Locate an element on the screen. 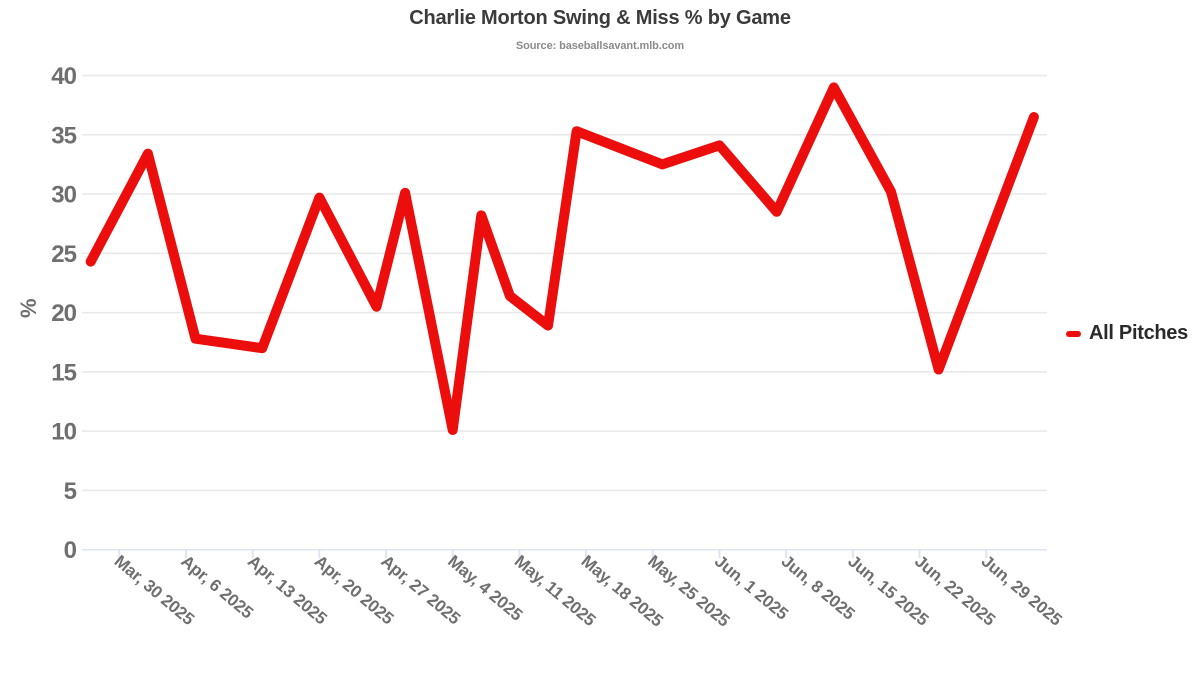 This screenshot has height=675, width=1200. y-tick-label: 35 is located at coordinates (63, 135).